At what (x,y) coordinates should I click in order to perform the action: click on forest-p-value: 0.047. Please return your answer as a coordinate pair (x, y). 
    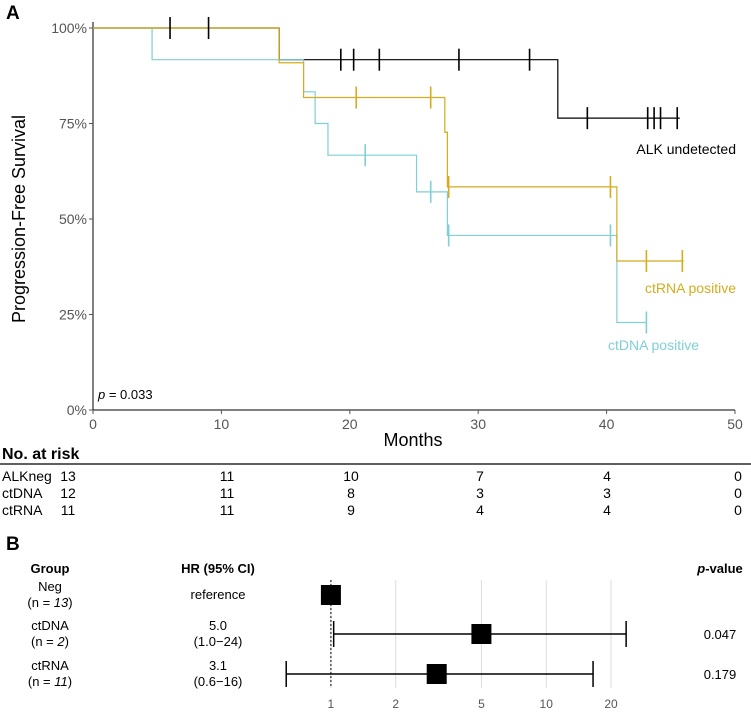
    Looking at the image, I should click on (720, 634).